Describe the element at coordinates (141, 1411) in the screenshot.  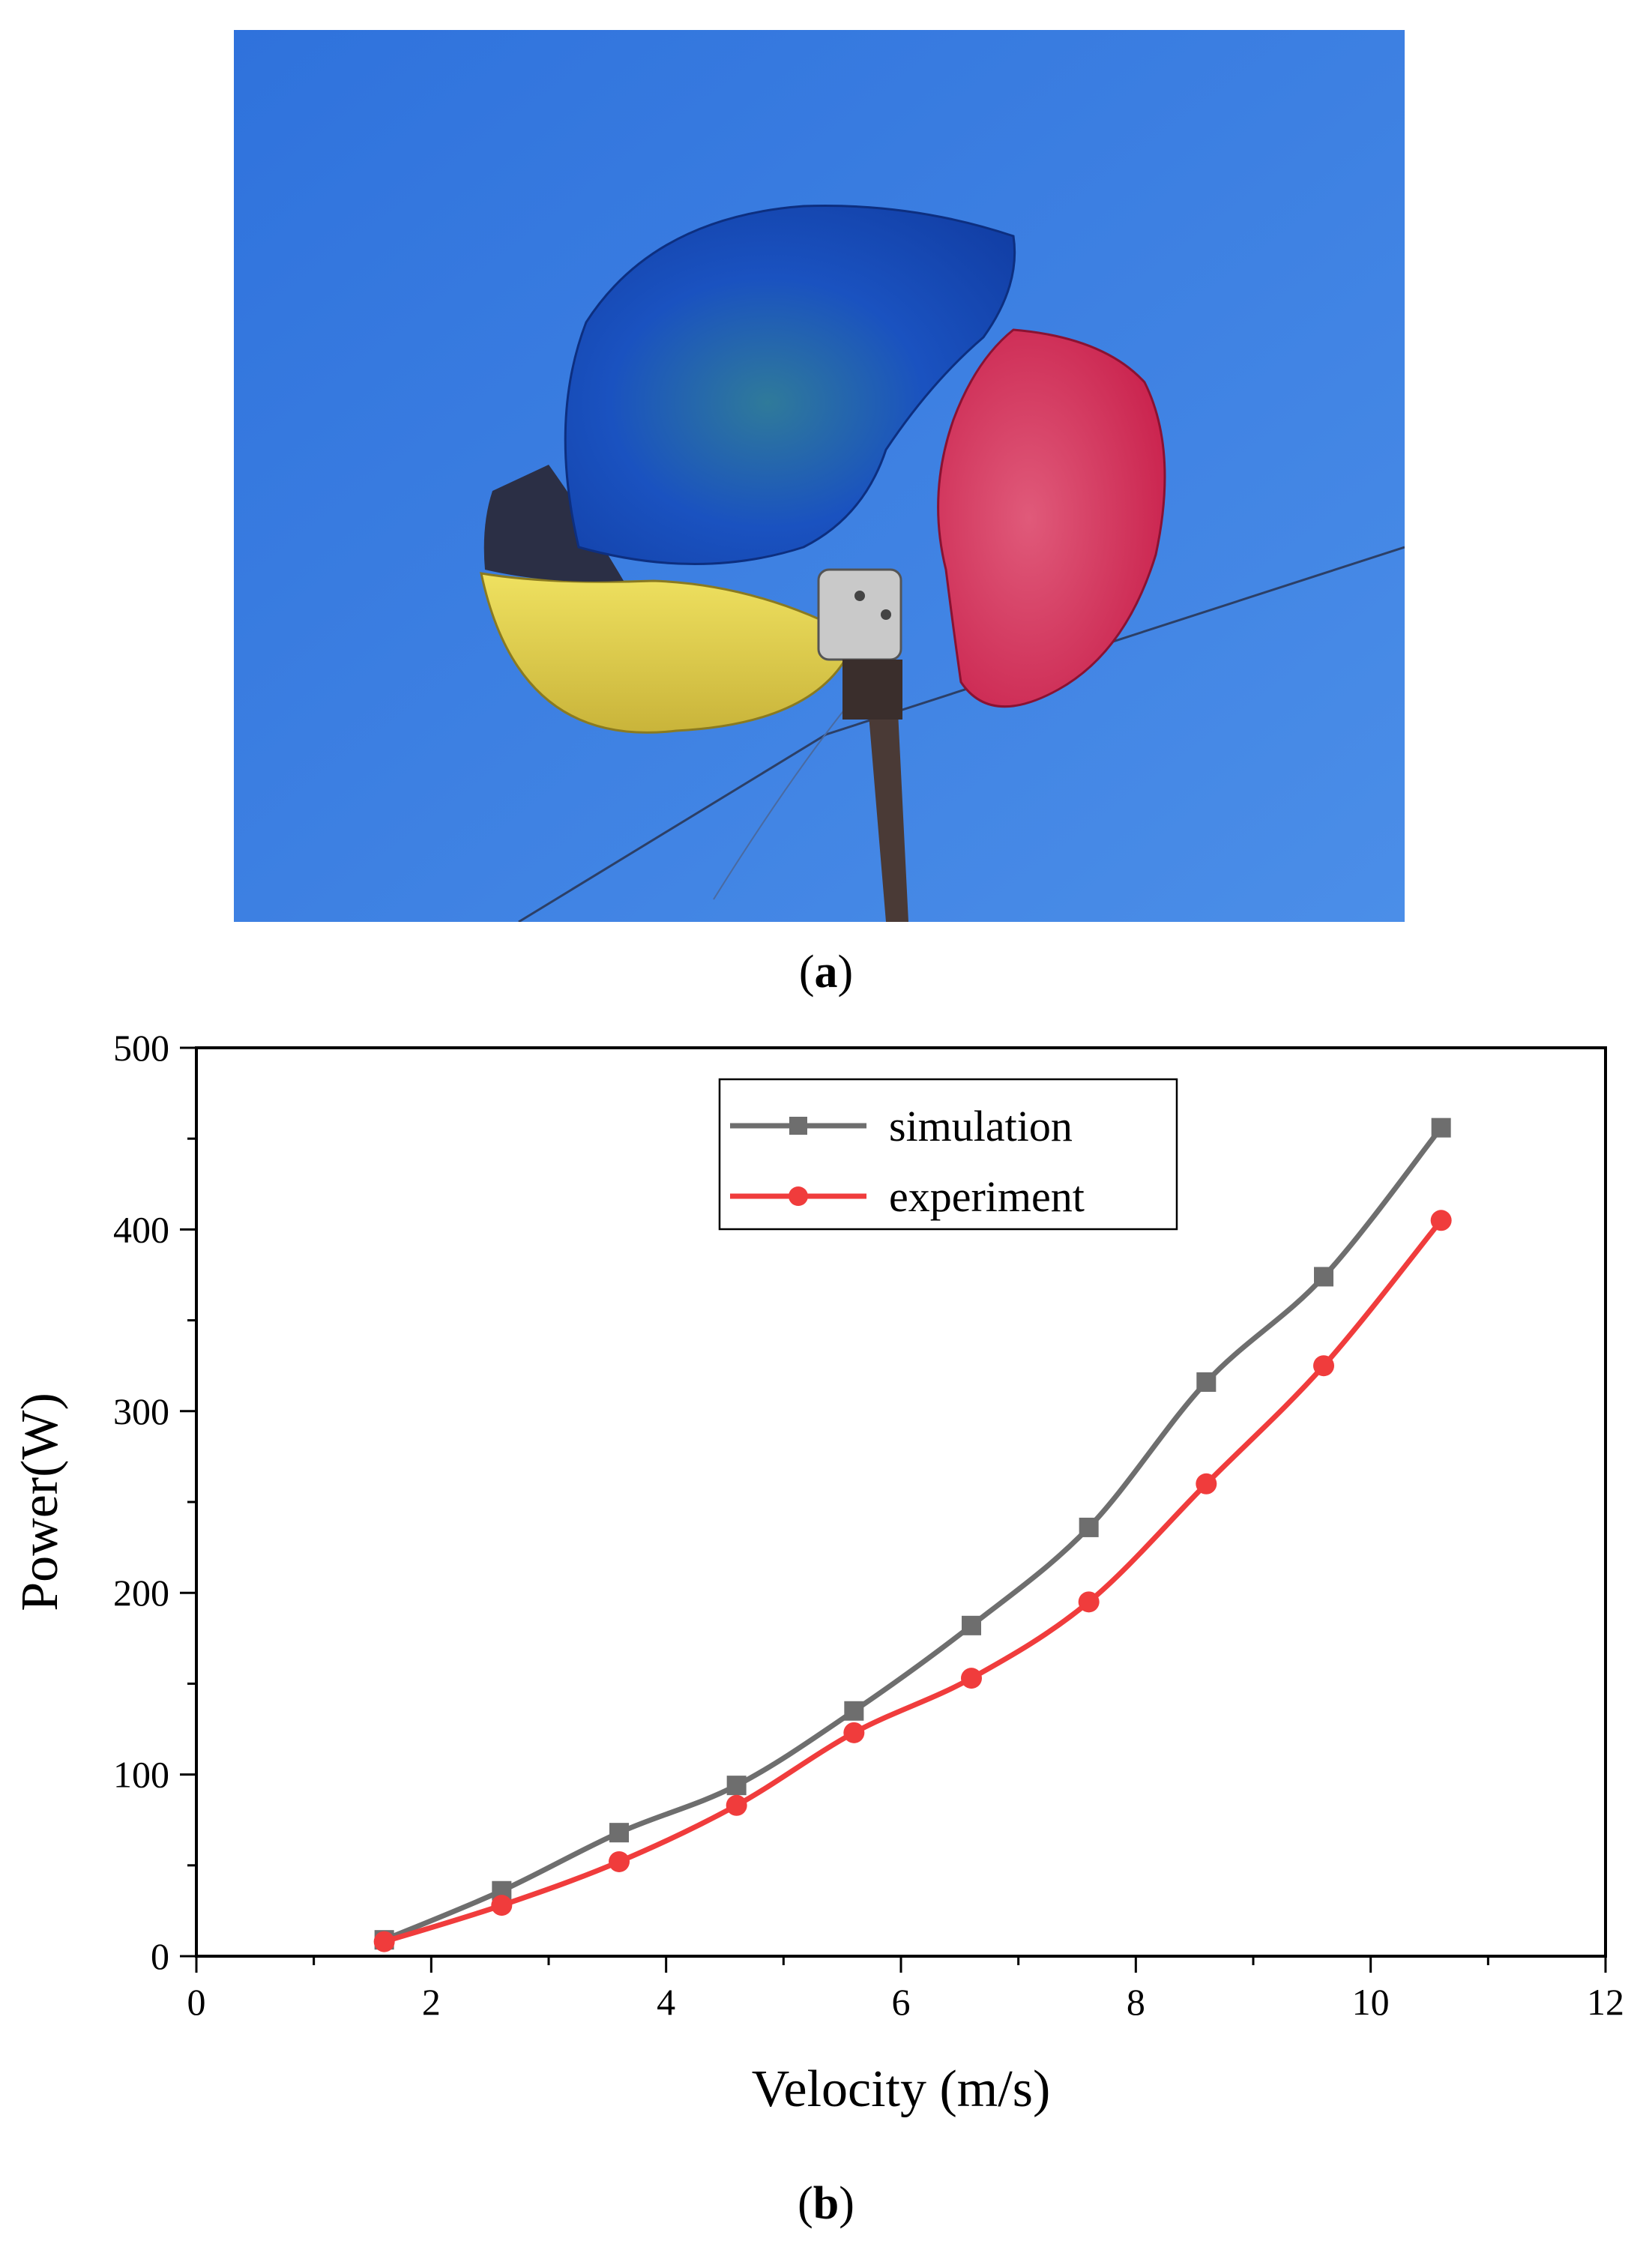
I see `y-tick-label: 300` at that location.